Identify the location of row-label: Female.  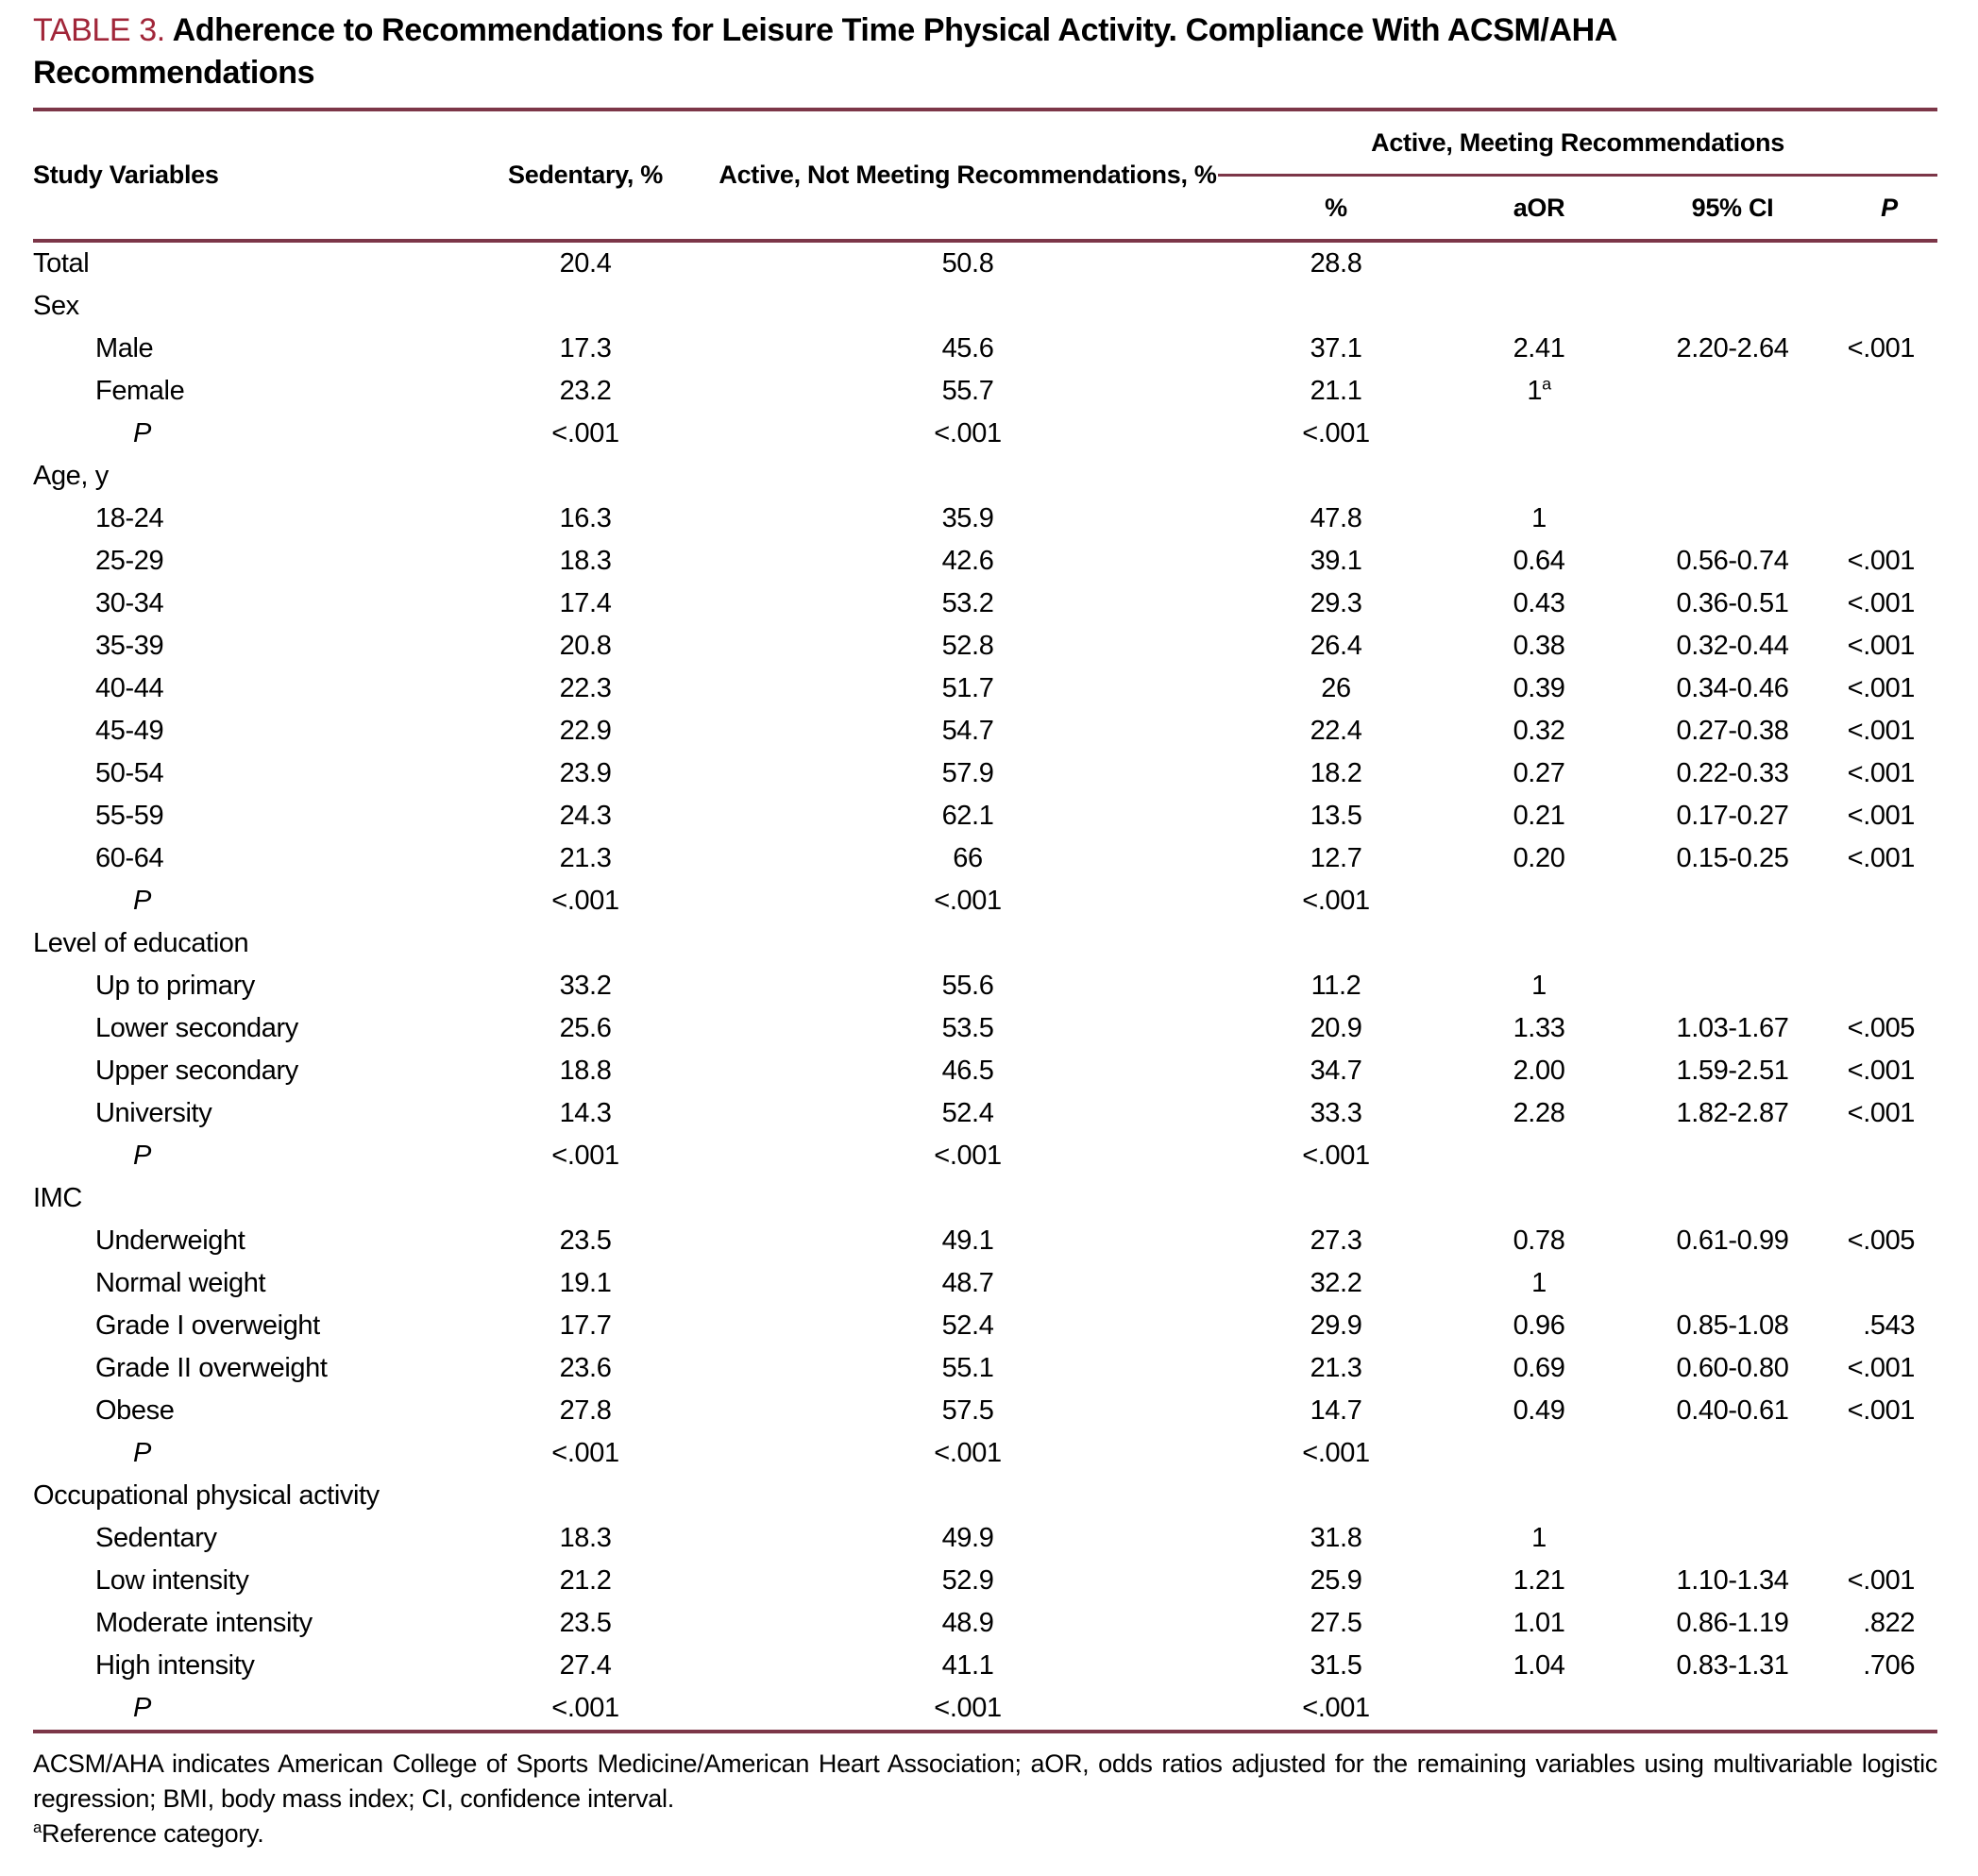
(140, 391).